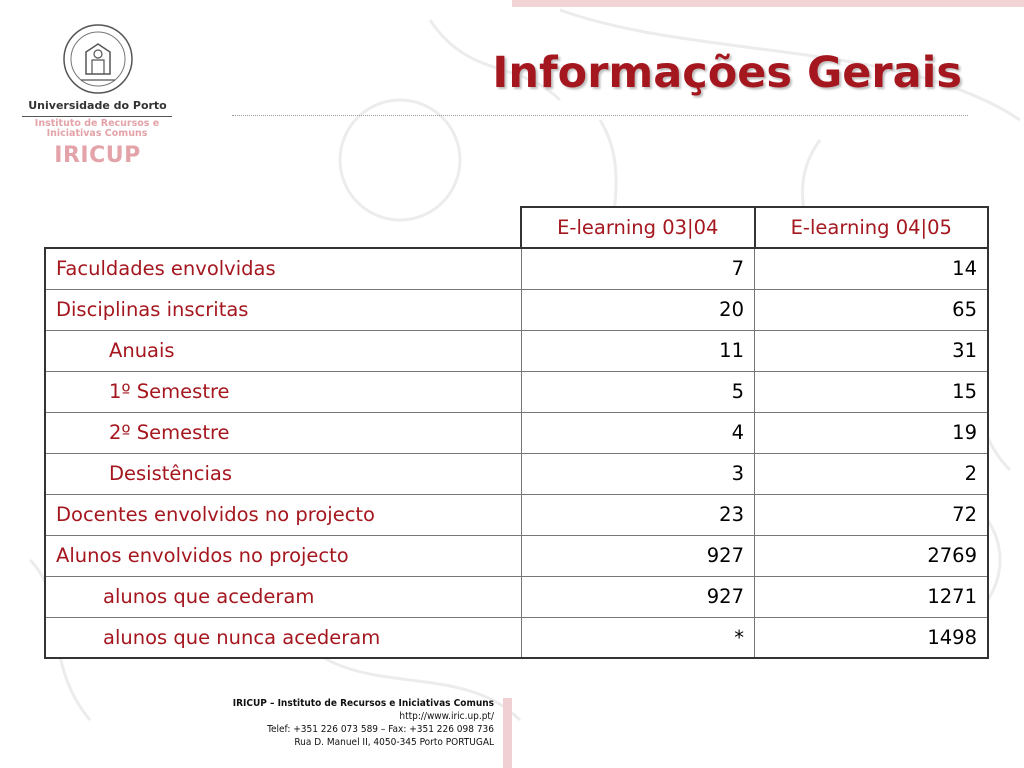  I want to click on page-title: Informações Gerais, so click(727, 73).